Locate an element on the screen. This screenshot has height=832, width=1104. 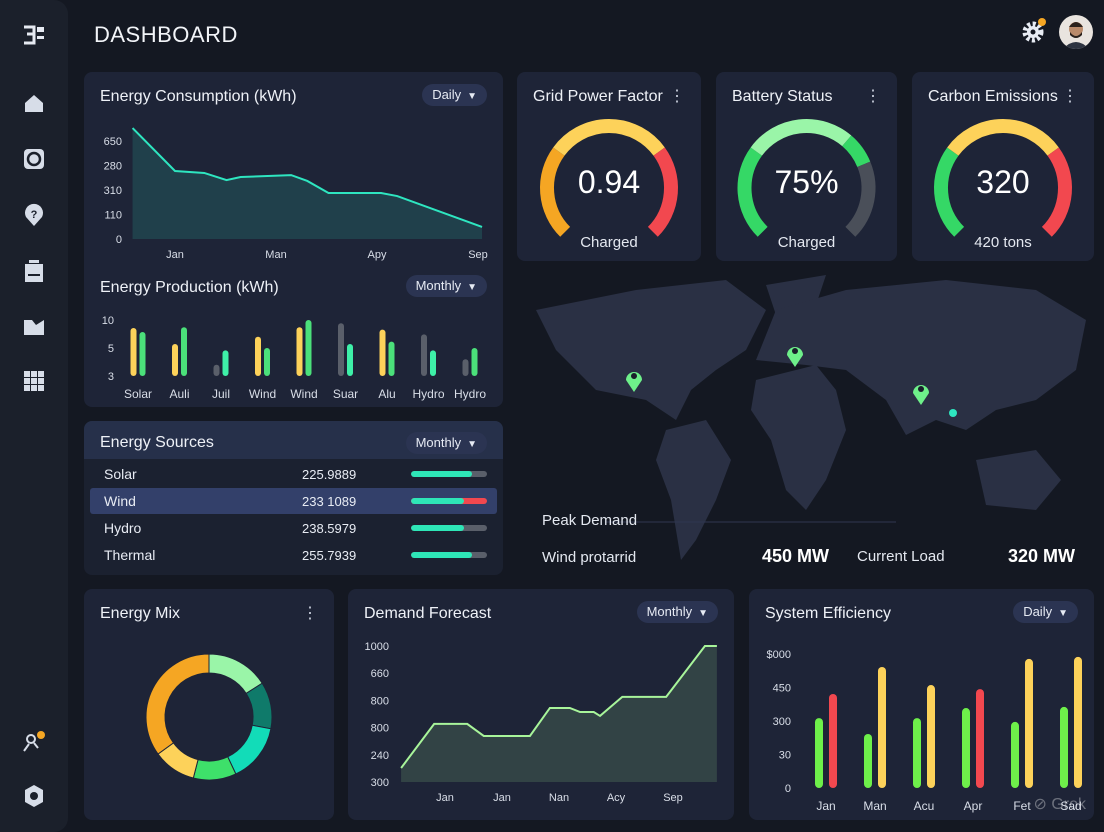
gear-icon is located at coordinates (1033, 33).